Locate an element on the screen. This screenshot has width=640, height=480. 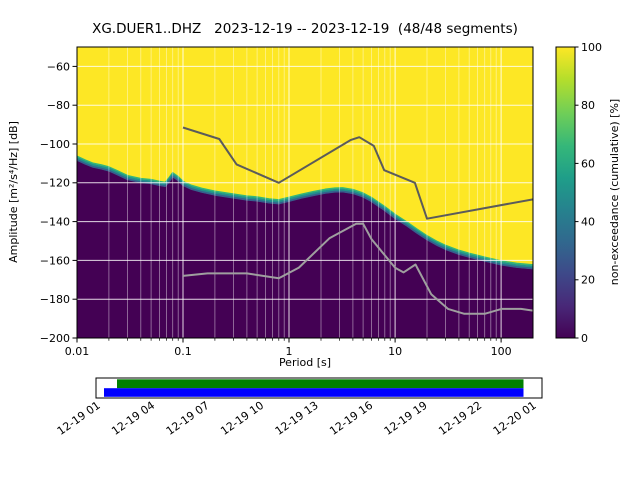
nhnm-noise-model-line is located at coordinates (357, 173).